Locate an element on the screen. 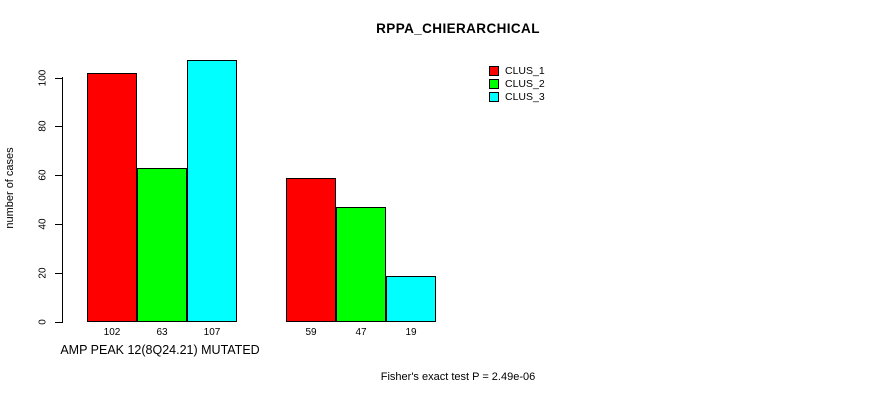 This screenshot has width=890, height=400. bar-clus_3-group2 is located at coordinates (411, 298).